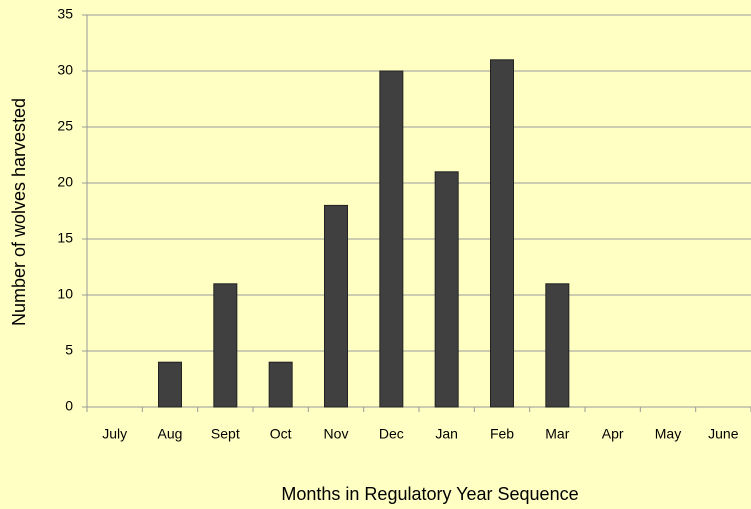  Describe the element at coordinates (557, 434) in the screenshot. I see `x-tick-label: Mar` at that location.